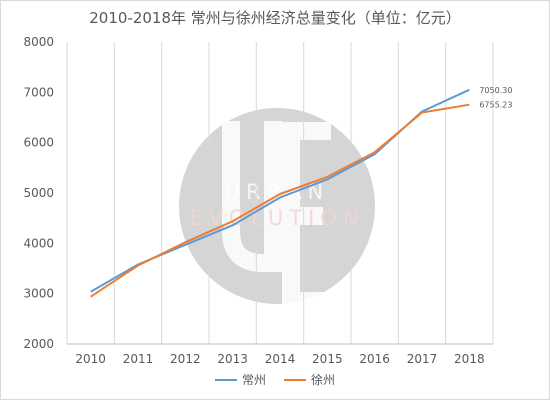 This screenshot has width=550, height=400. I want to click on y-tick-label: 2000, so click(38, 344).